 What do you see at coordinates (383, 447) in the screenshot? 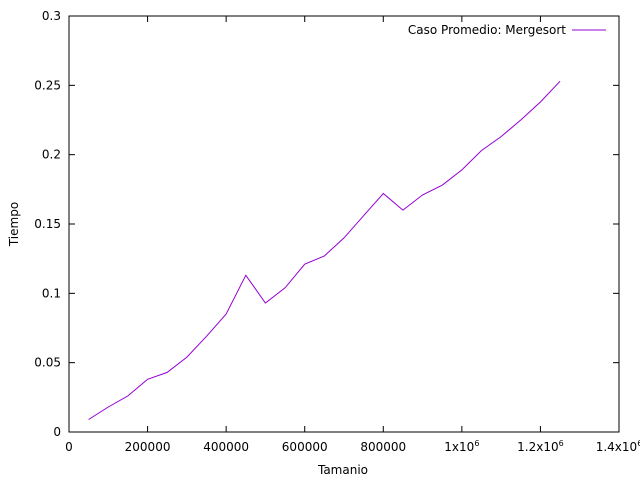
I see `x-tick-label: 800000` at bounding box center [383, 447].